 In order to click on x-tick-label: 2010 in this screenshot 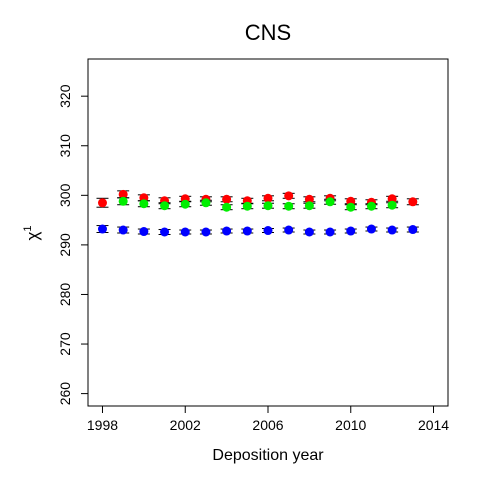, I will do `click(350, 425)`.